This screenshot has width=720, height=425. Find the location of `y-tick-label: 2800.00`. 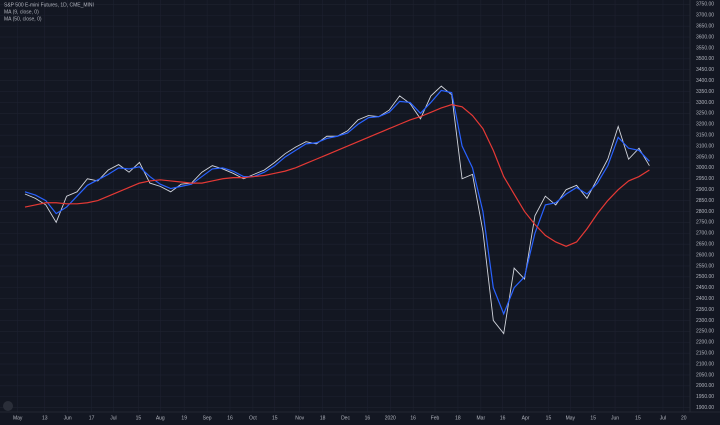

y-tick-label: 2800.00 is located at coordinates (705, 212).